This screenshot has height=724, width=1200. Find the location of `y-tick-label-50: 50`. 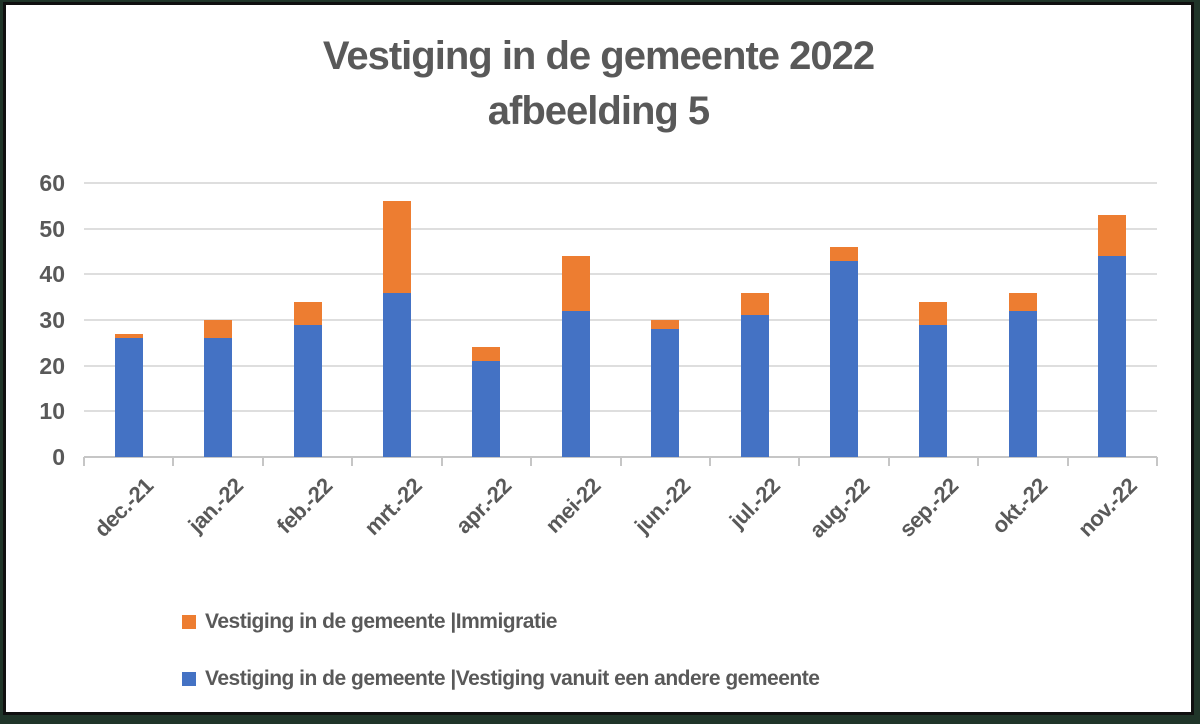

y-tick-label-50: 50 is located at coordinates (52, 228).